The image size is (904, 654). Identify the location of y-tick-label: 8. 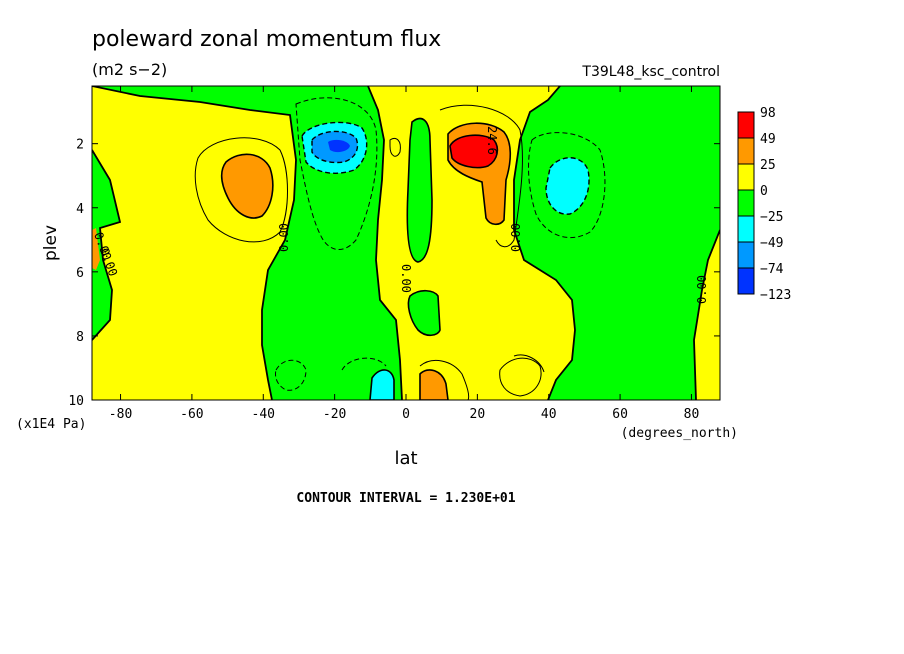
(80, 337).